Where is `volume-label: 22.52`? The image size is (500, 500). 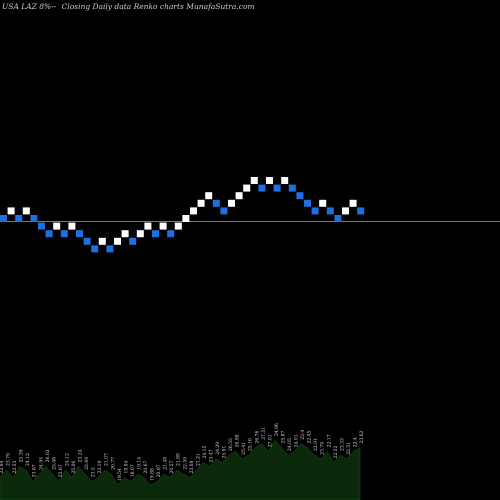 volume-label: 22.52 is located at coordinates (336, 451).